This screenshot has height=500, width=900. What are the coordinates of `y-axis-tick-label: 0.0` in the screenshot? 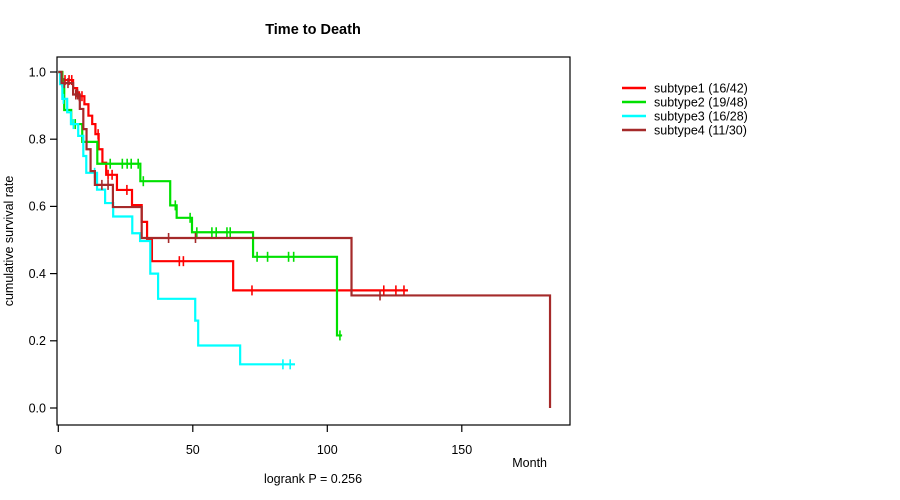 It's located at (37, 408).